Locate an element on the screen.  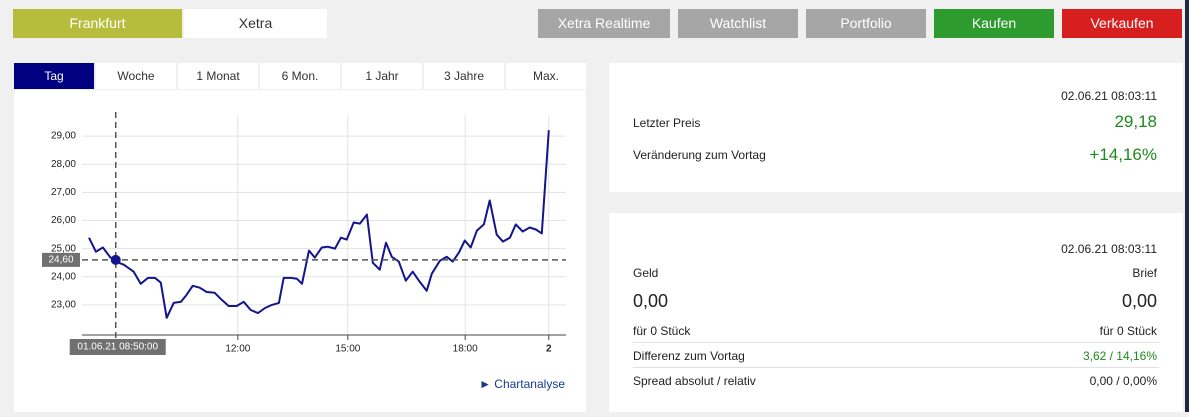
range-tab: Tag is located at coordinates (54, 76).